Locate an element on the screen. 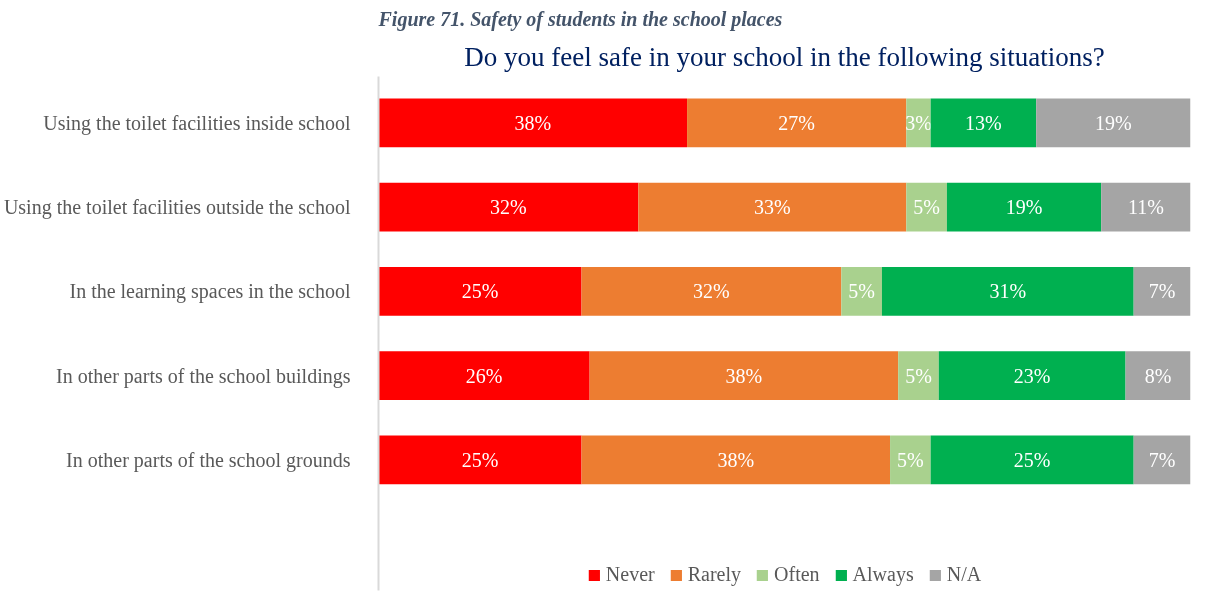 Image resolution: width=1218 pixels, height=604 pixels. y-tick-label: In other parts of the school grounds is located at coordinates (208, 460).